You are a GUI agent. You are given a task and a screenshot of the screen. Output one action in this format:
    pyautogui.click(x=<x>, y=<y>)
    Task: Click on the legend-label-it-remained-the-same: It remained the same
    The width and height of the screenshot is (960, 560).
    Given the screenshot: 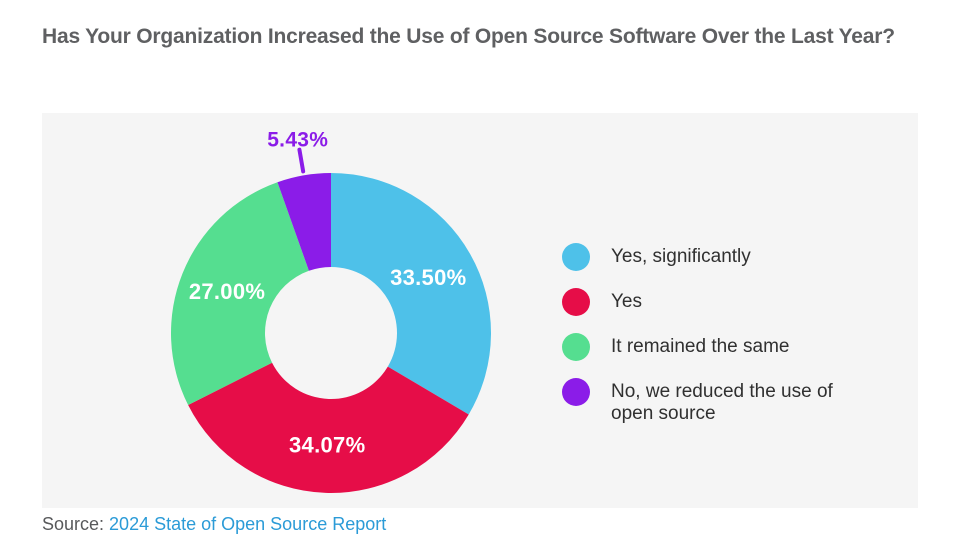 What is the action you would take?
    pyautogui.click(x=700, y=346)
    